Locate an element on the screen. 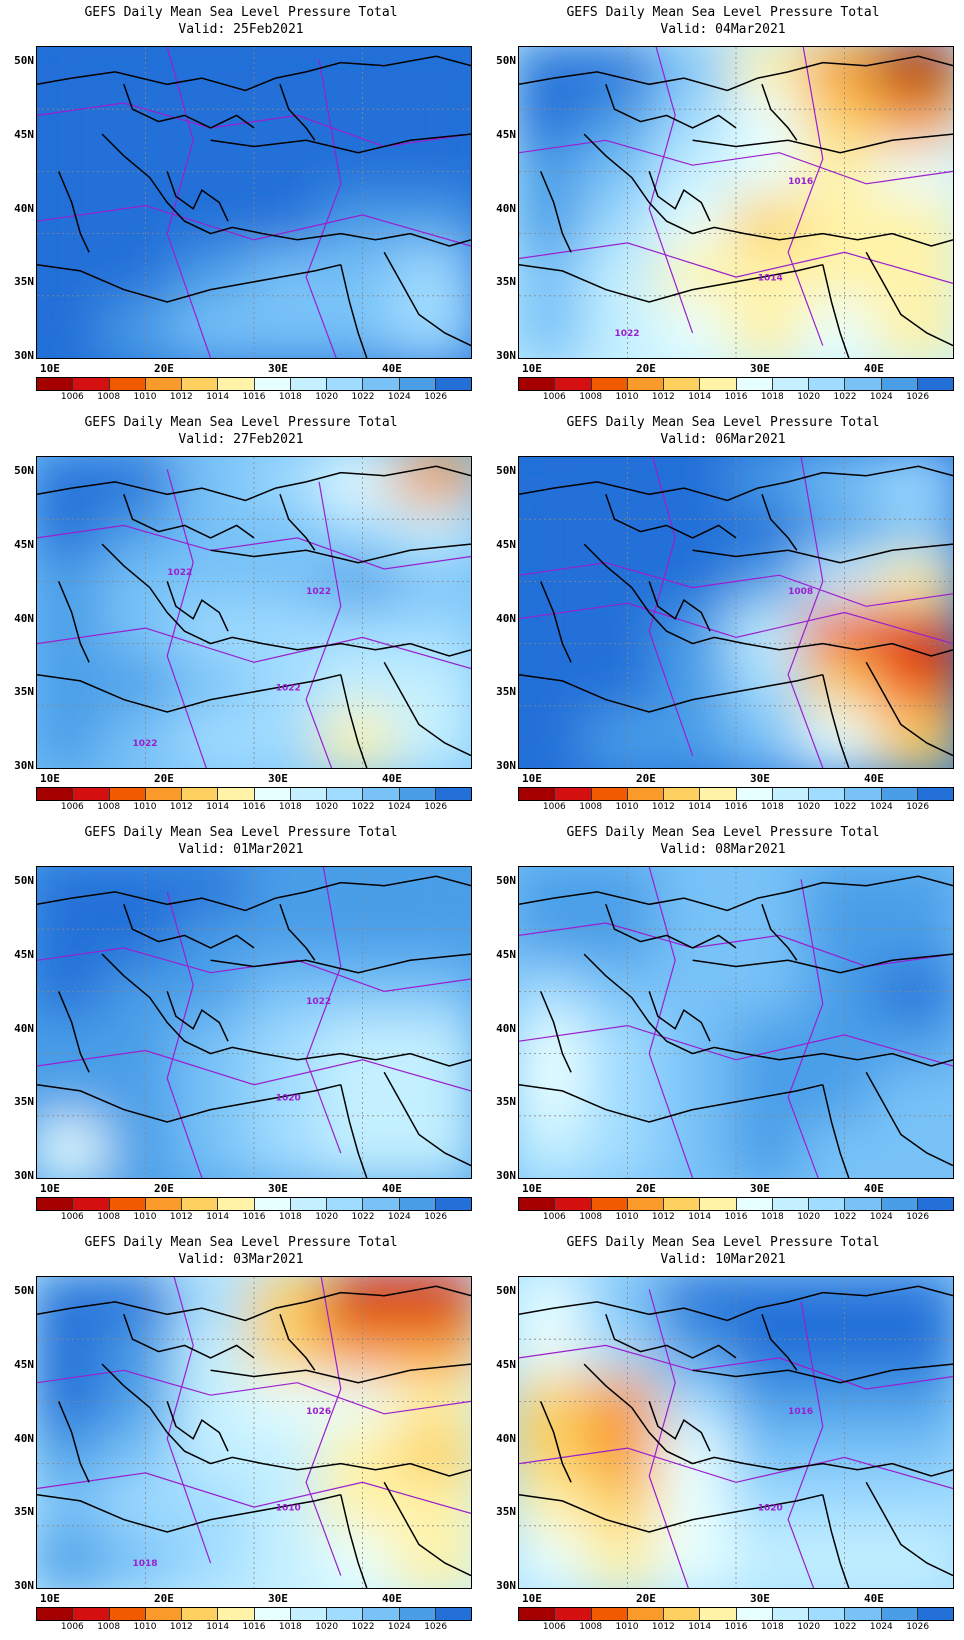 This screenshot has height=1640, width=964. colorbar-label: 1016 is located at coordinates (736, 807).